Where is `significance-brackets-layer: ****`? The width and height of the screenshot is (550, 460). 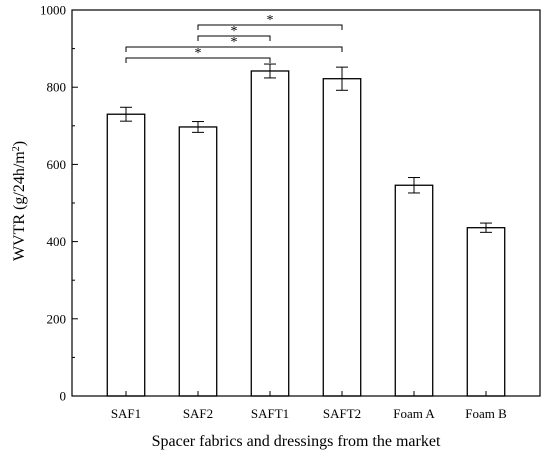
significance-brackets-layer: **** is located at coordinates (234, 38).